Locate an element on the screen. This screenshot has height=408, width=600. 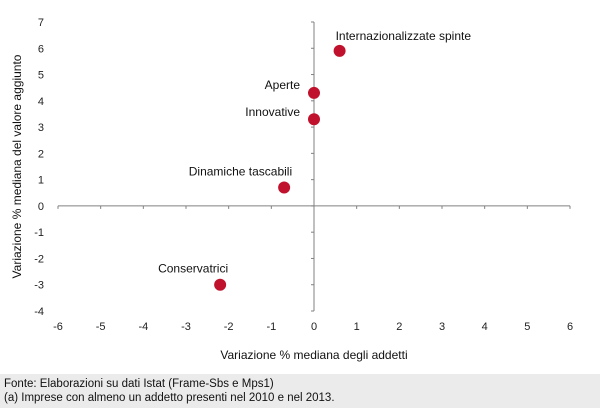
y-tick-label: 7 is located at coordinates (41, 23).